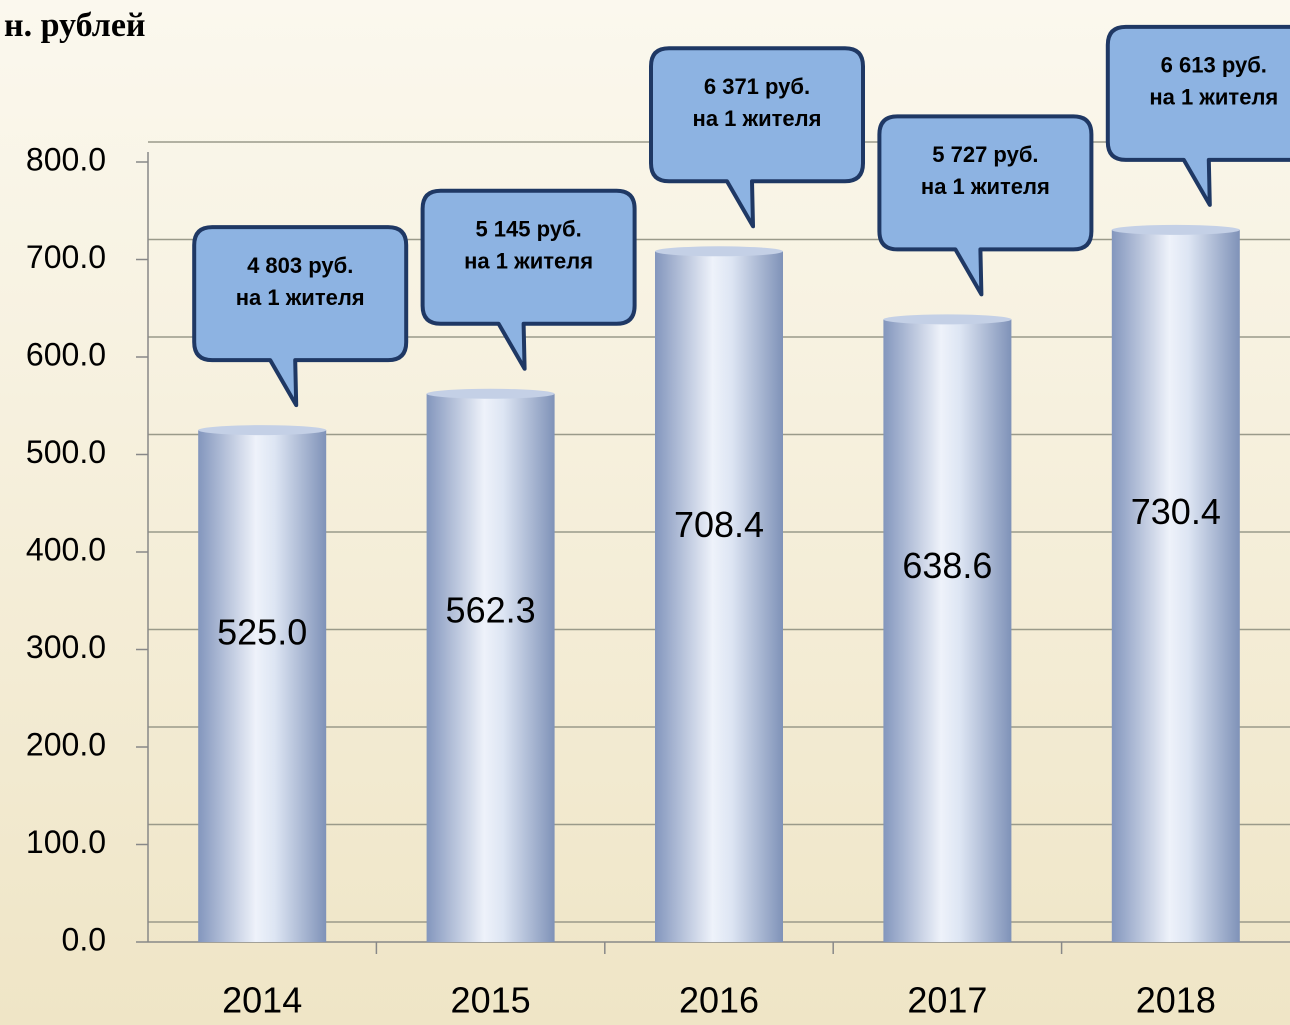 This screenshot has width=1290, height=1025. I want to click on y-tick-label: 400.0, so click(66, 549).